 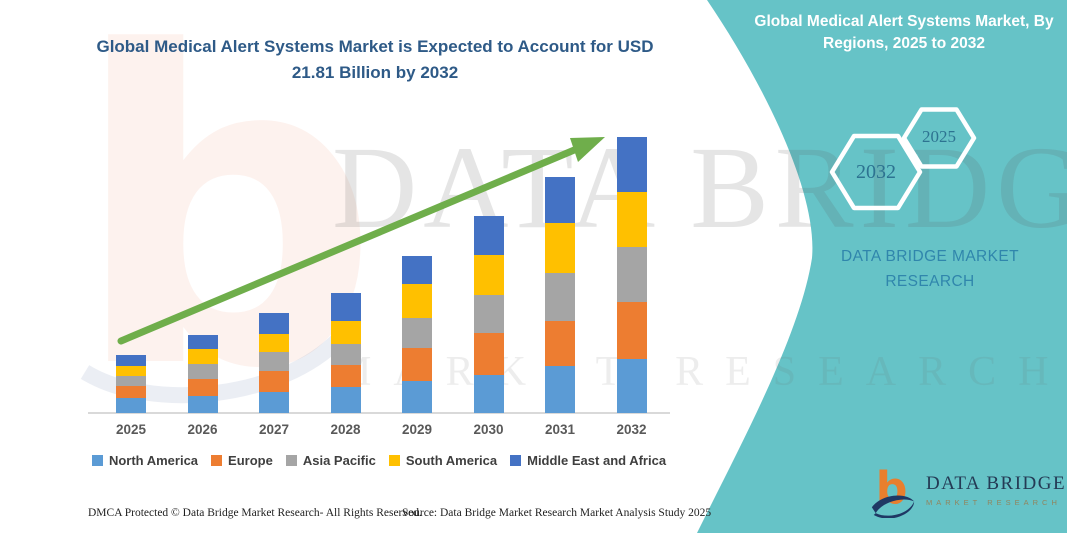 I want to click on bar-segment-asia-pacific-2031, so click(x=560, y=297).